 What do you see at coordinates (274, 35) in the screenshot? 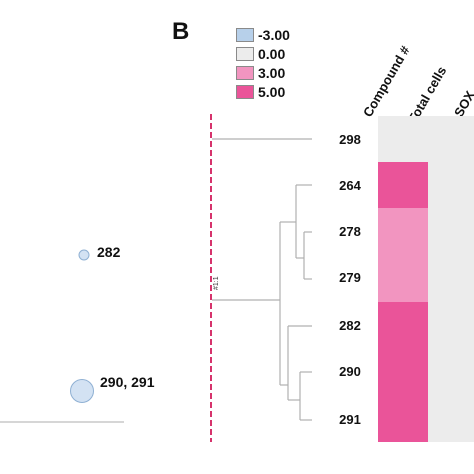
I see `legend-label: -3.00` at bounding box center [274, 35].